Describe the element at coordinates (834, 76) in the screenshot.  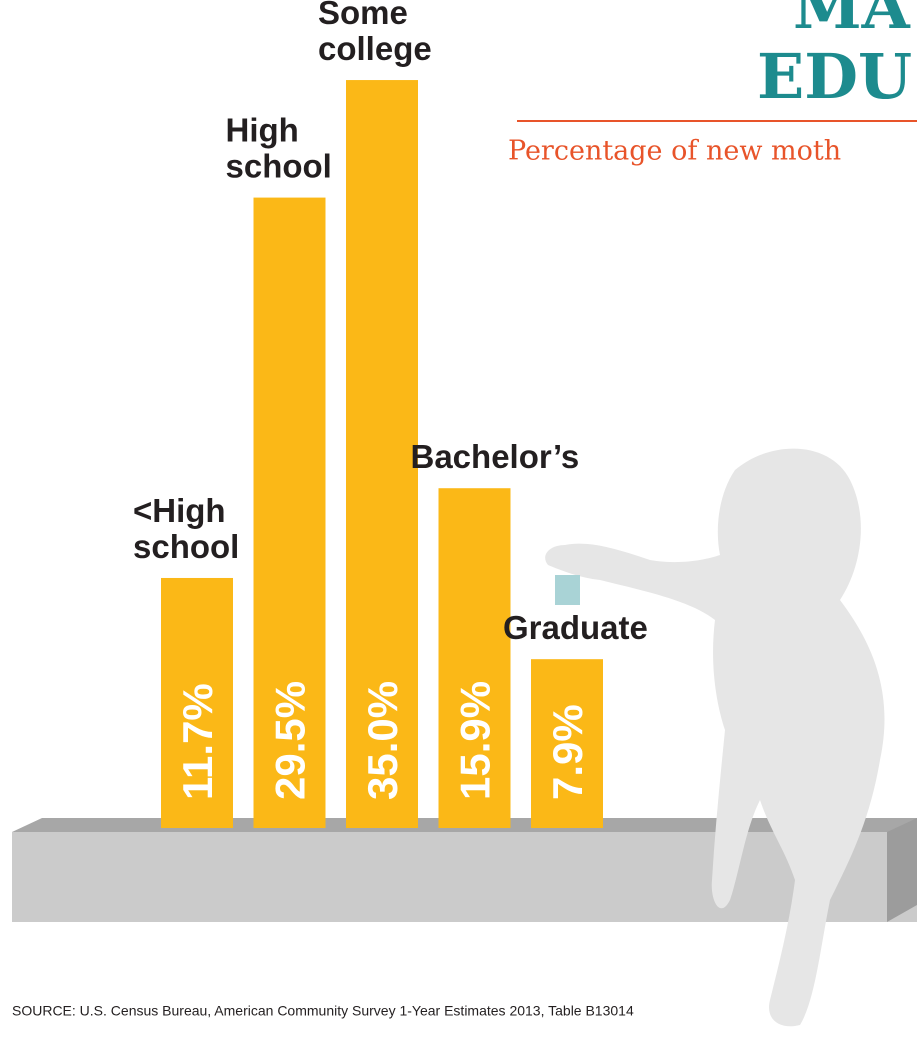
I see `title-line: EDU` at that location.